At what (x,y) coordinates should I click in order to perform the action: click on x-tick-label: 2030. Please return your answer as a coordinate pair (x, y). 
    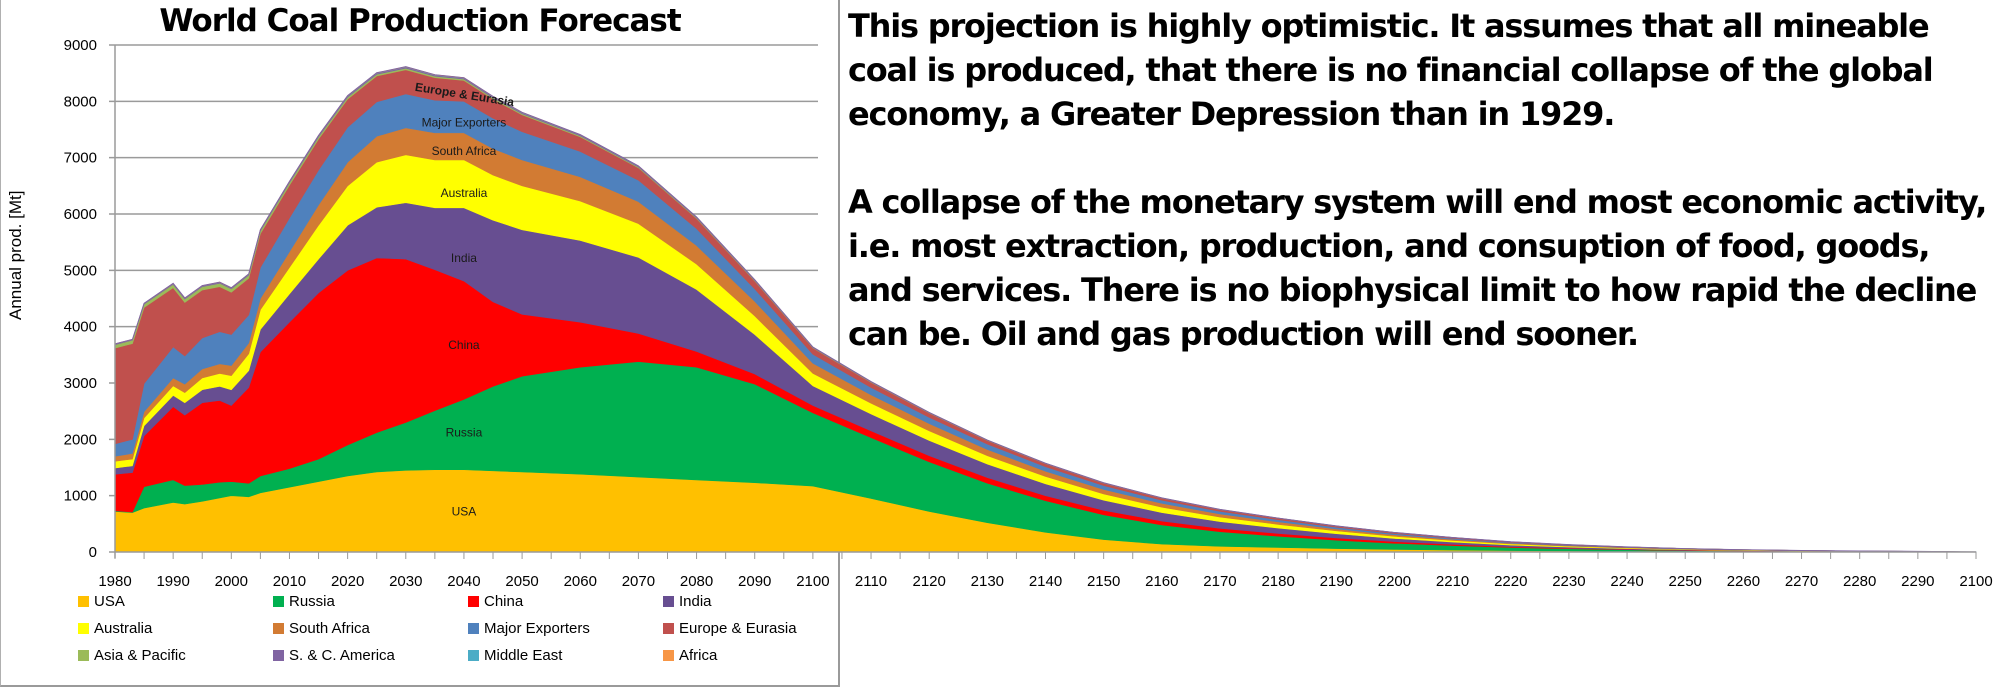
    Looking at the image, I should click on (405, 581).